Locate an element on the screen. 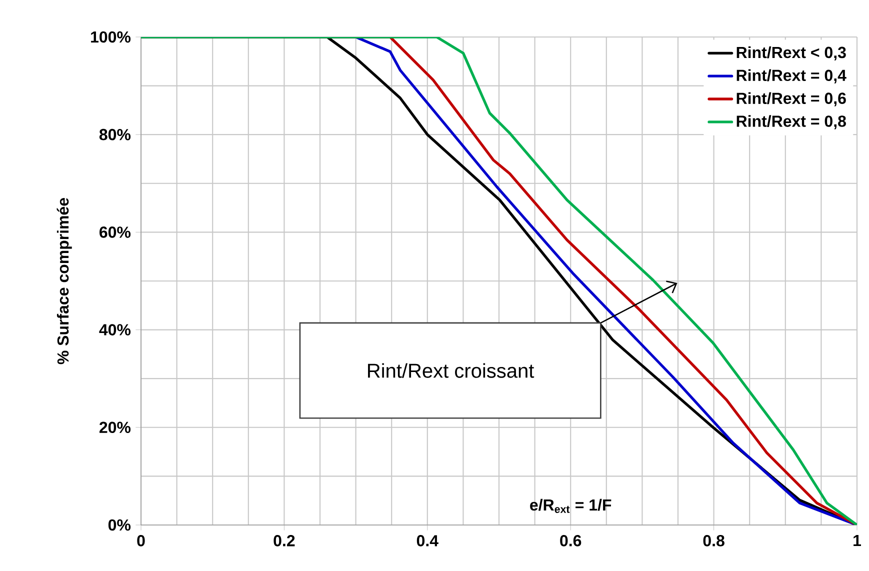  annotation: Rint/Rext croissant is located at coordinates (451, 370).